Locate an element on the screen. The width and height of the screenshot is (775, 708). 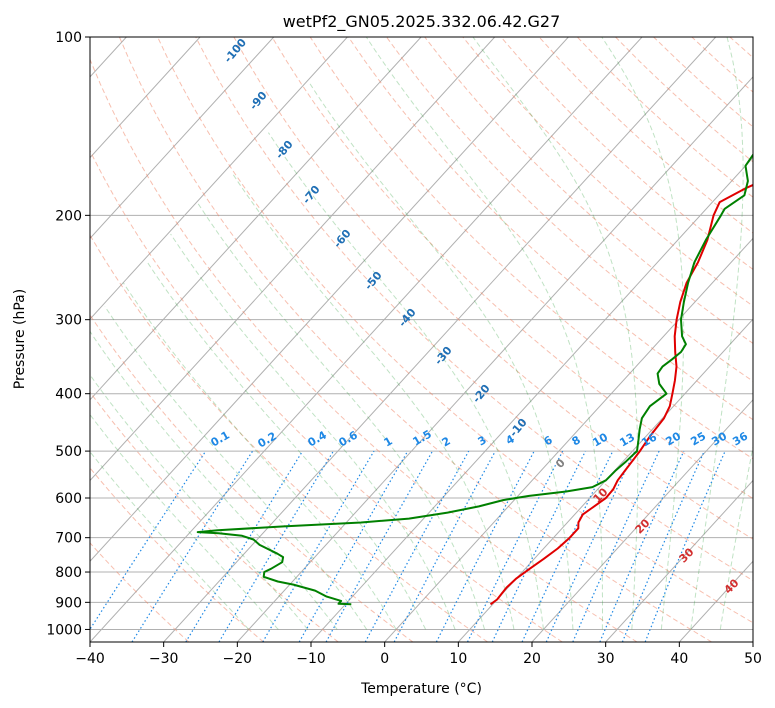
x-tick-label: −30 is located at coordinates (164, 659).